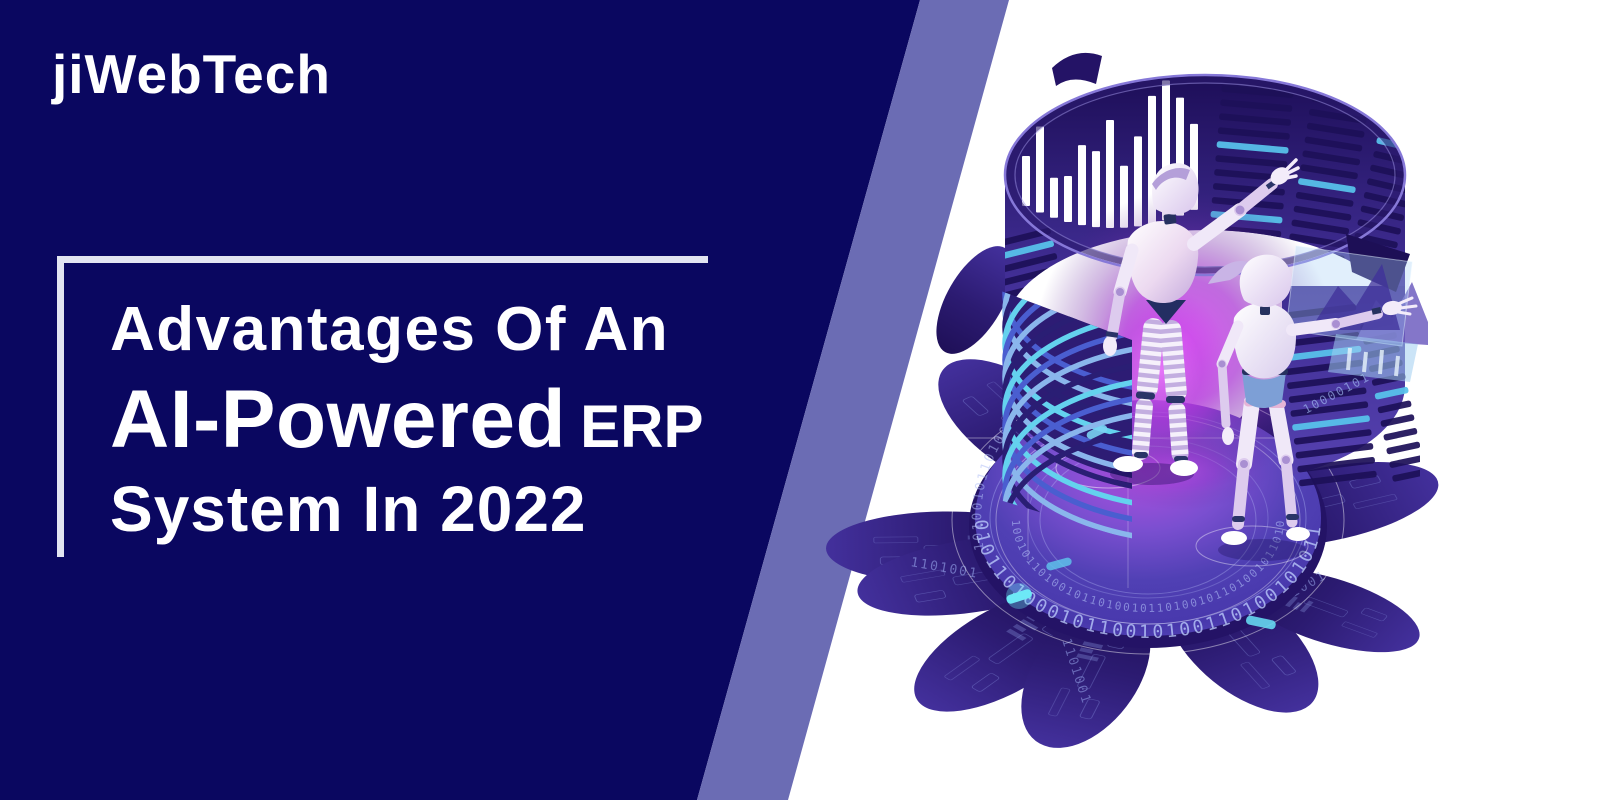 This screenshot has height=800, width=1600. Describe the element at coordinates (1313, 407) in the screenshot. I see `robot-right` at that location.